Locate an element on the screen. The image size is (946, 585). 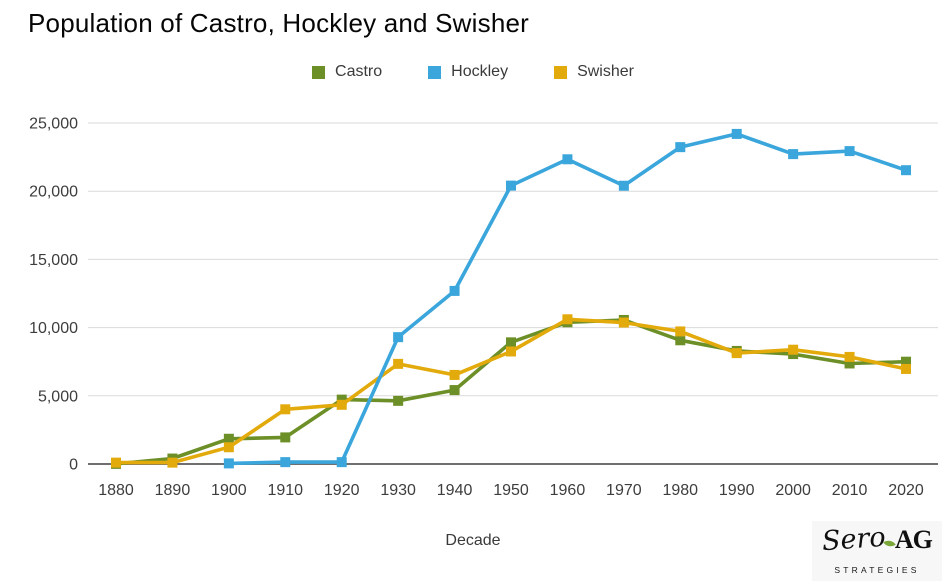
x-tick-label: 1940 is located at coordinates (455, 490).